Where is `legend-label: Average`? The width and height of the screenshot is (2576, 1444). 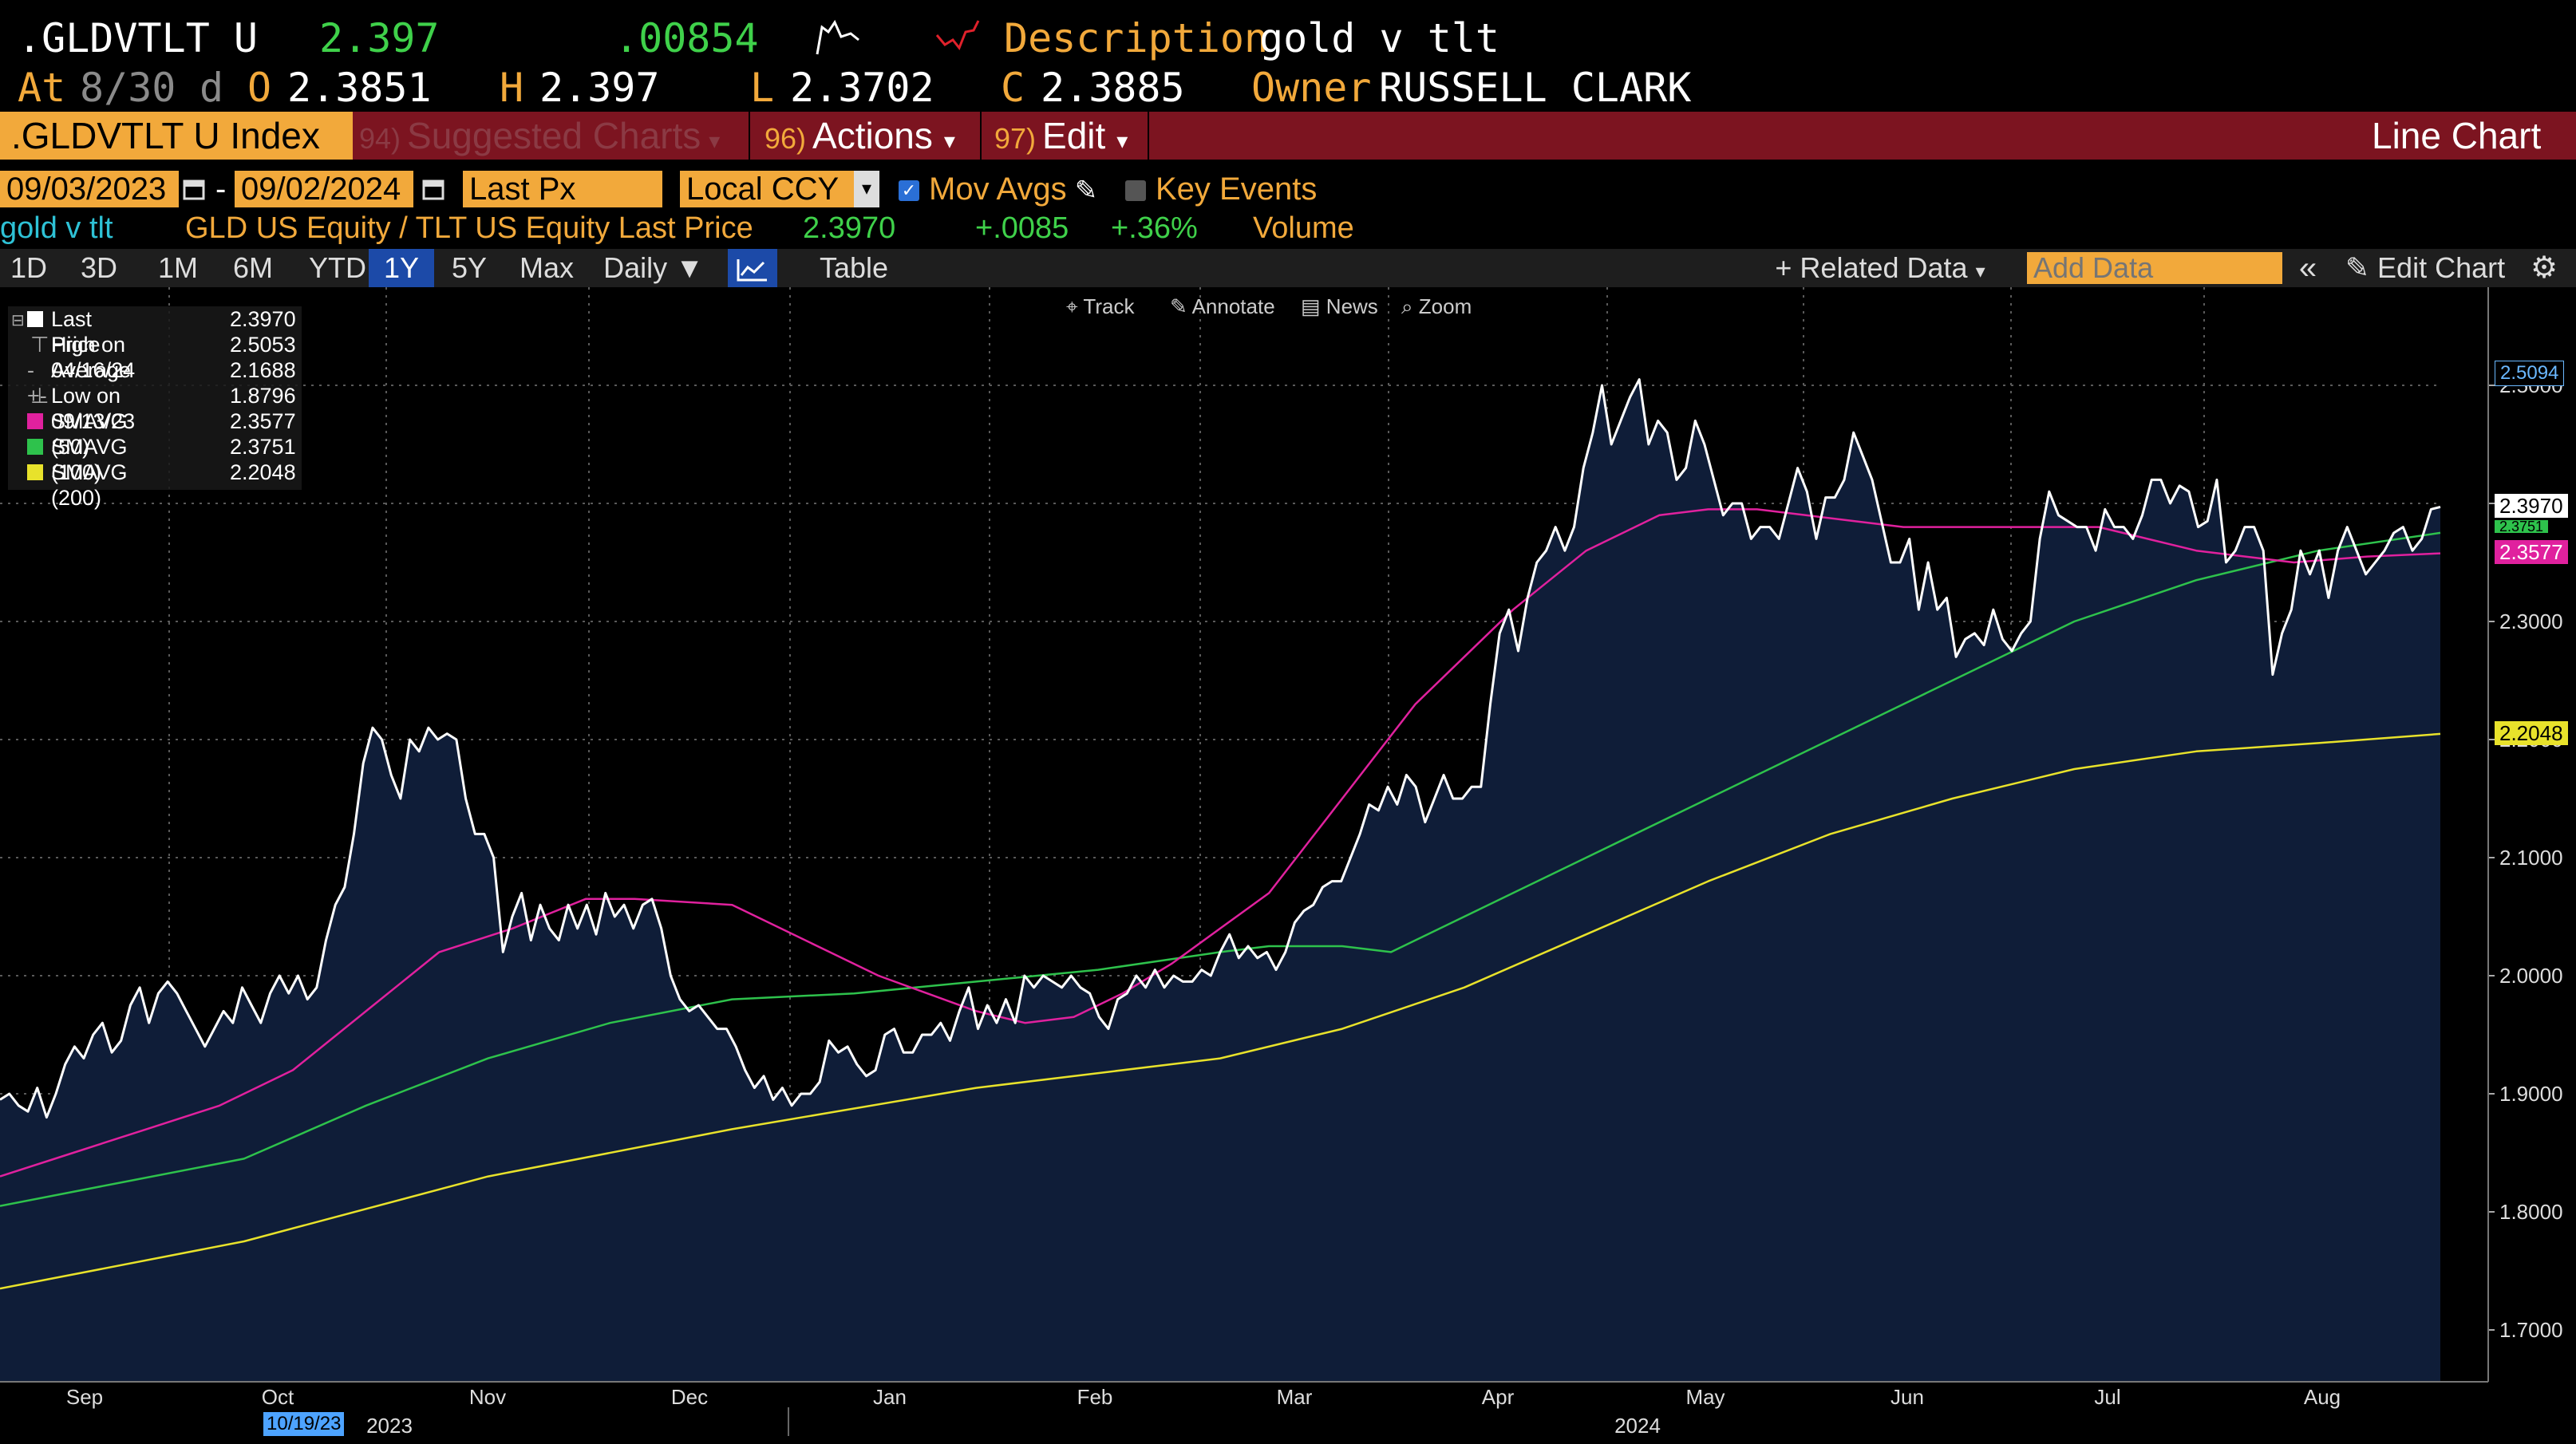 legend-label: Average is located at coordinates (91, 370).